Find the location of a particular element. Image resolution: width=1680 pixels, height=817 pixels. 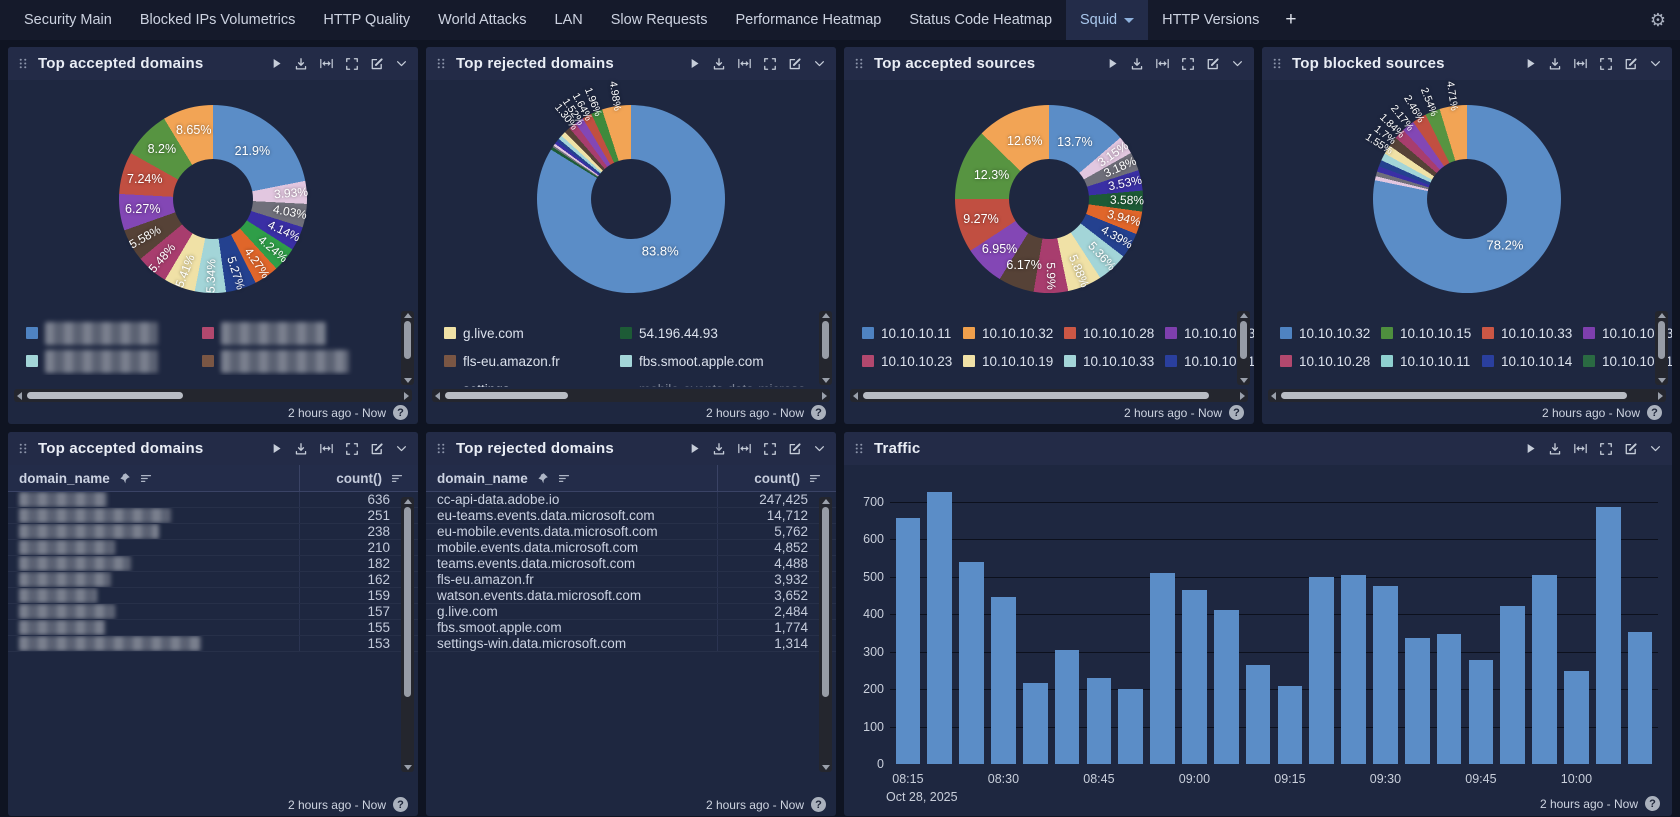

legend-item: 10.10.10.33 is located at coordinates (1114, 361).